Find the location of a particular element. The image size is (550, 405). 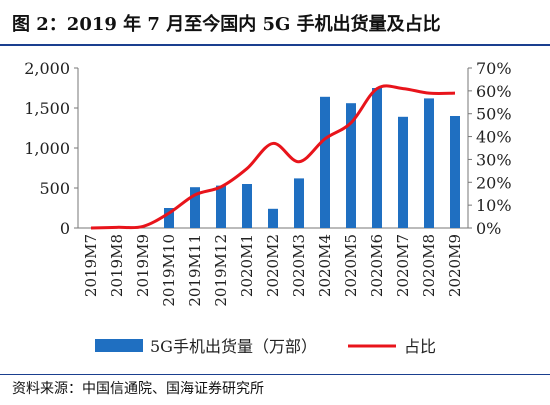

x-axis-tick-label: 2020M9 is located at coordinates (455, 265).